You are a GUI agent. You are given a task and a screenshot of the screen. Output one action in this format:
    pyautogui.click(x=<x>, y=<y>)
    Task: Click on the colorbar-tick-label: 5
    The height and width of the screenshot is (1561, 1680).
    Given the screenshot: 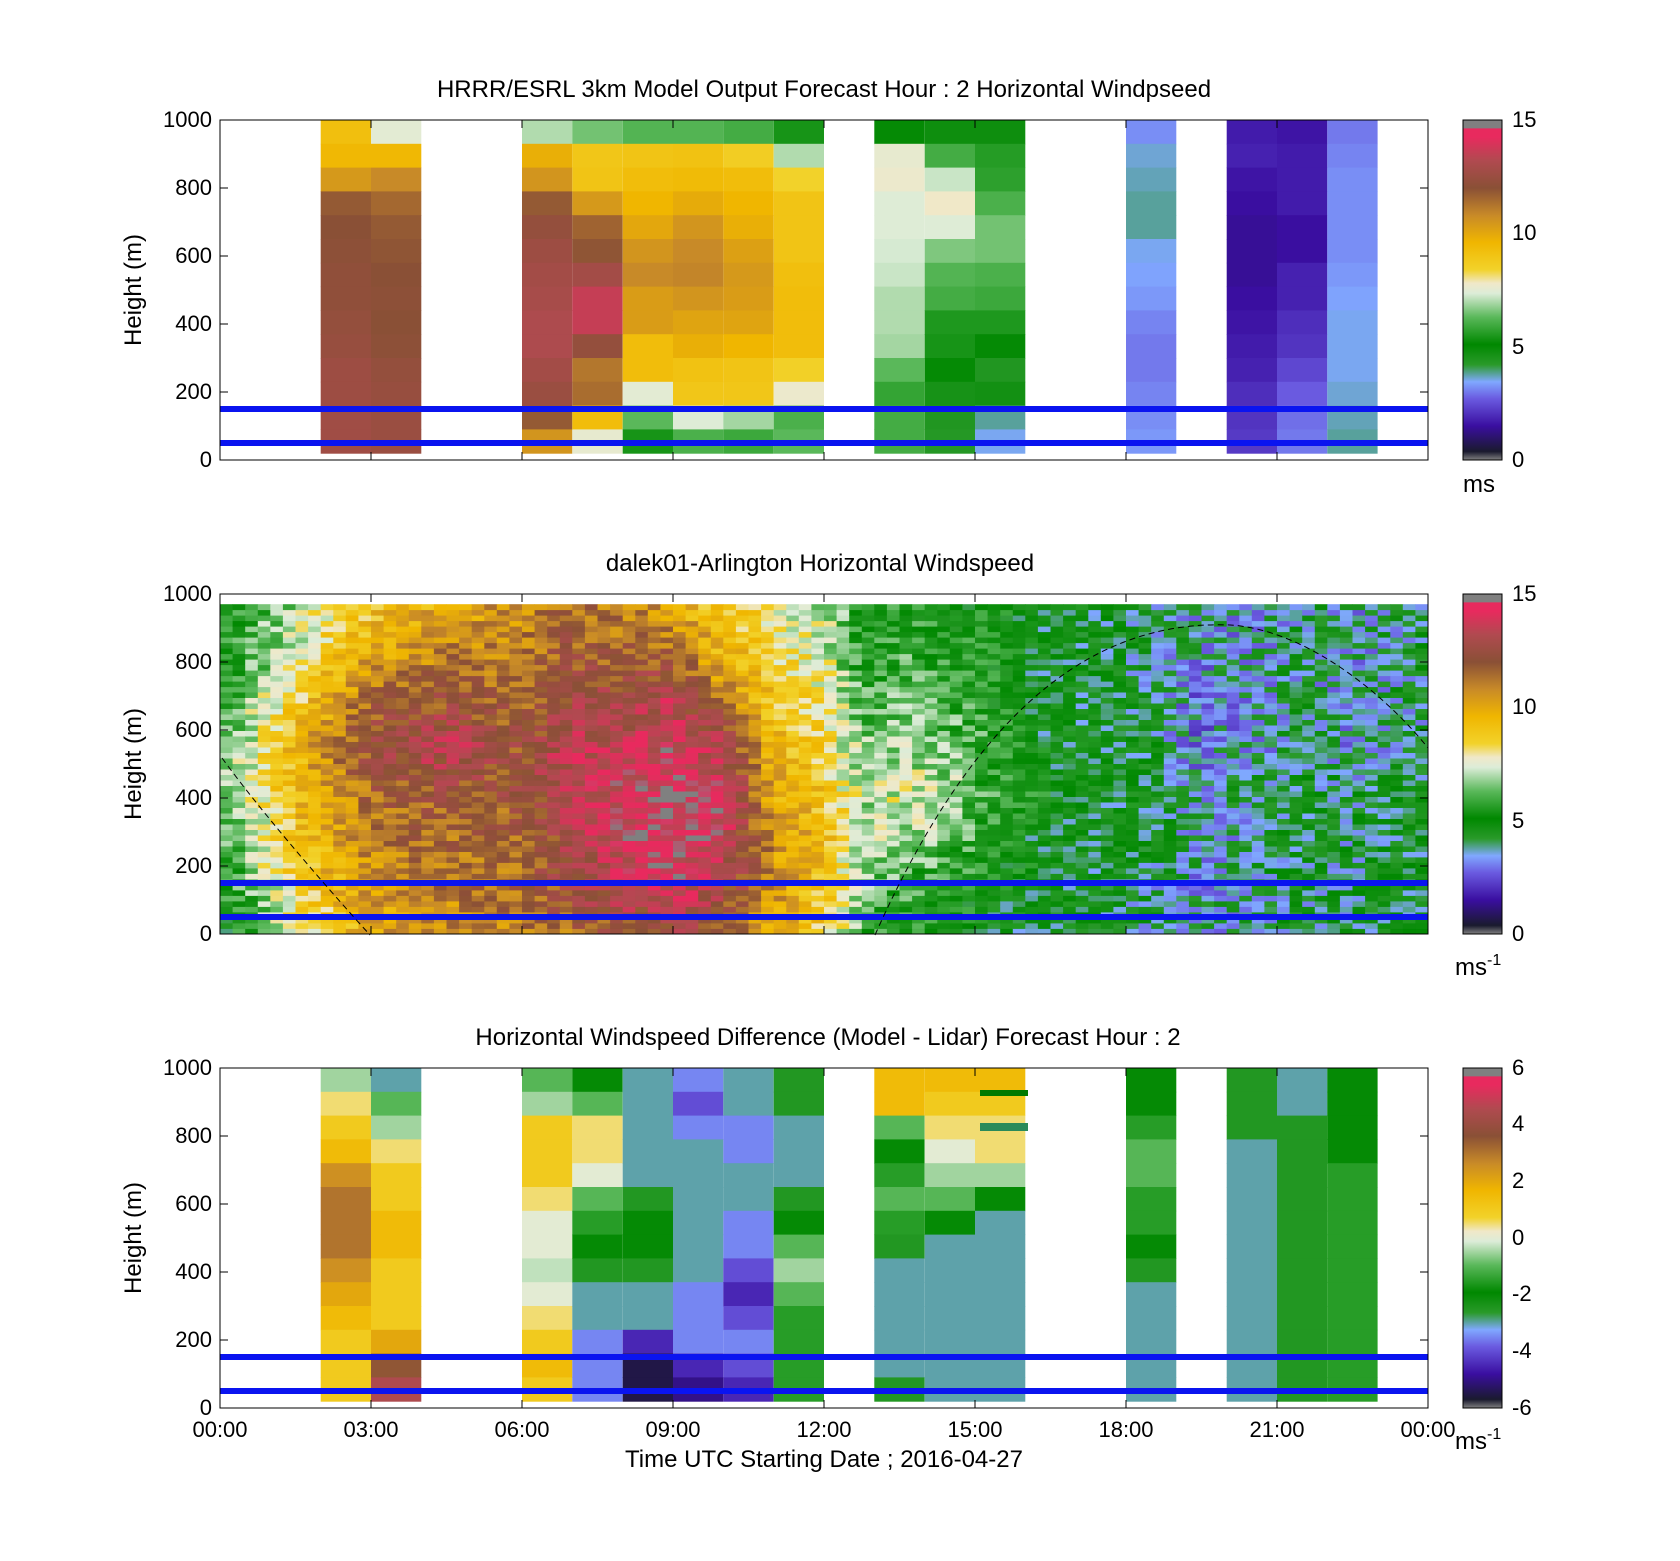 What is the action you would take?
    pyautogui.click(x=1518, y=346)
    